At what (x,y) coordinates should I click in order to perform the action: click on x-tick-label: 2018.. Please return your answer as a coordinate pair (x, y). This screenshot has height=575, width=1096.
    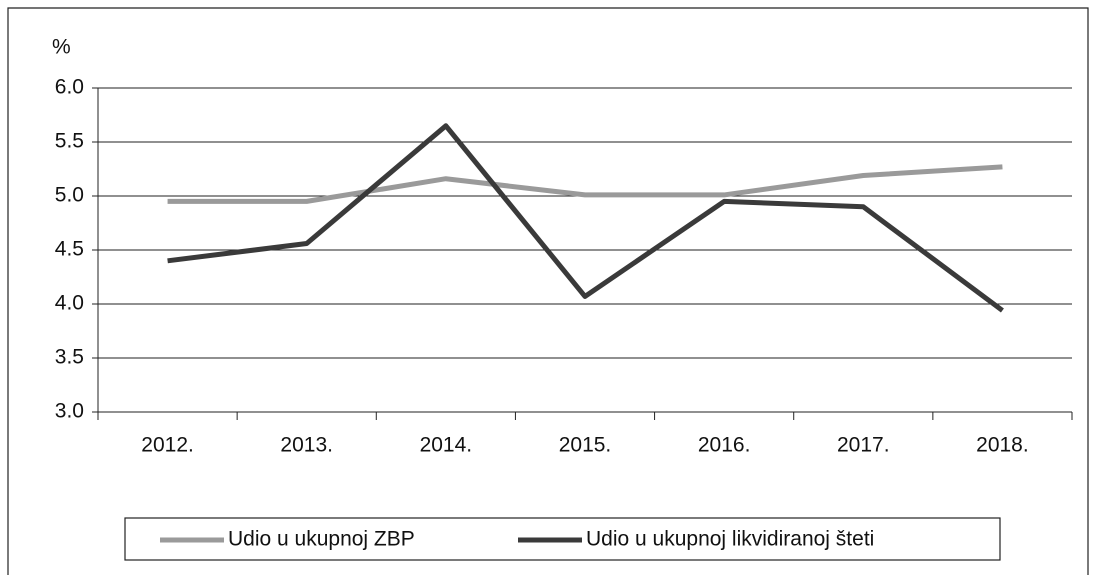
    Looking at the image, I should click on (1002, 445).